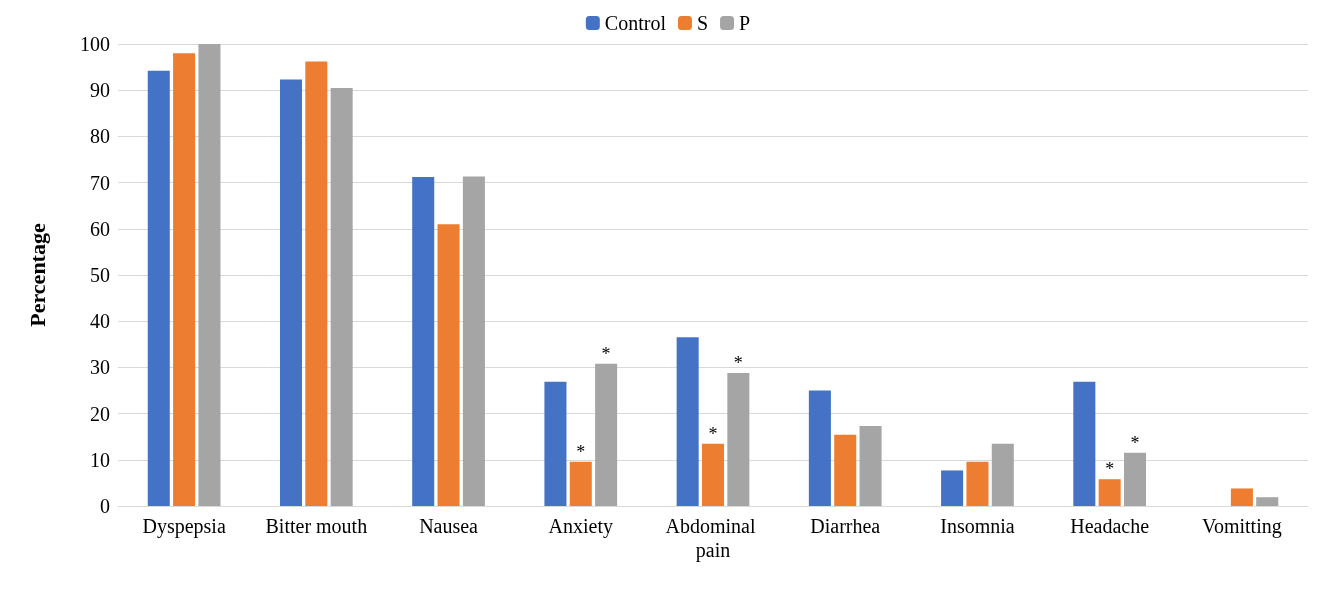 The width and height of the screenshot is (1338, 604). I want to click on legend-label: Control, so click(635, 23).